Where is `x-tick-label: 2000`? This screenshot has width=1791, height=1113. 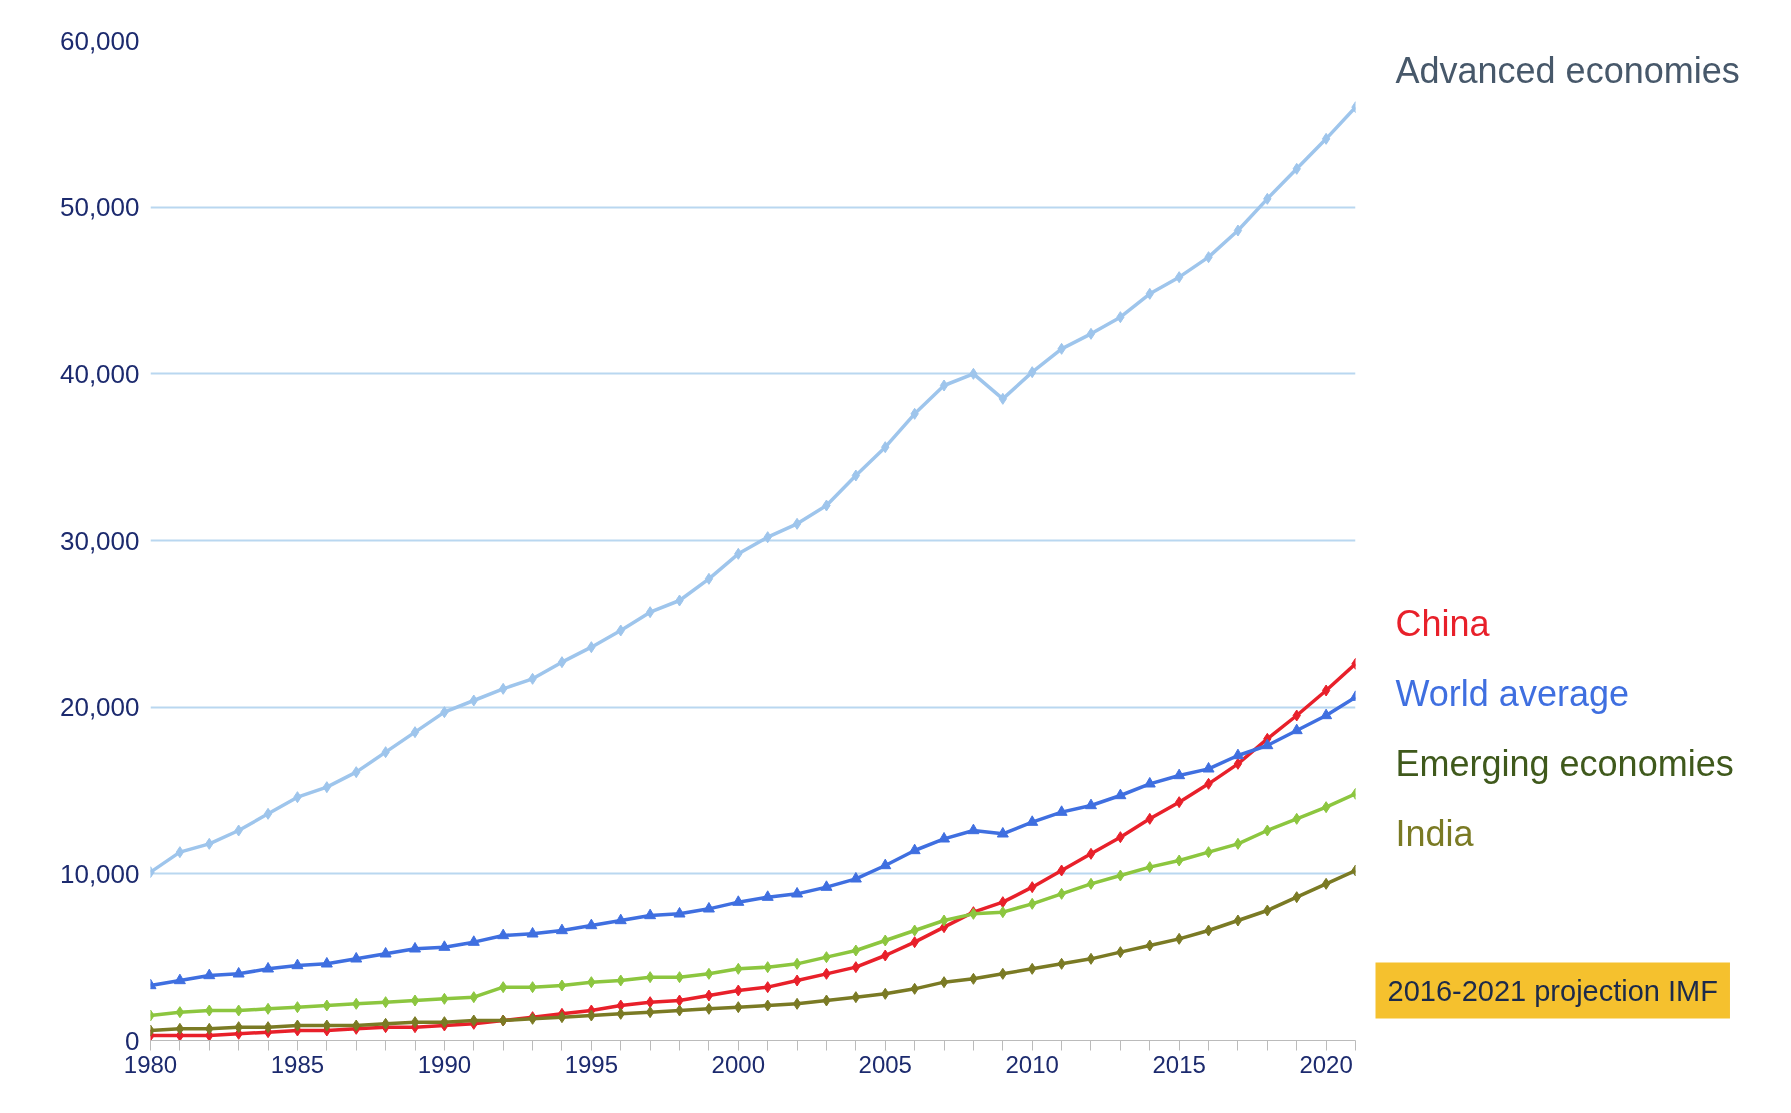
x-tick-label: 2000 is located at coordinates (738, 1064).